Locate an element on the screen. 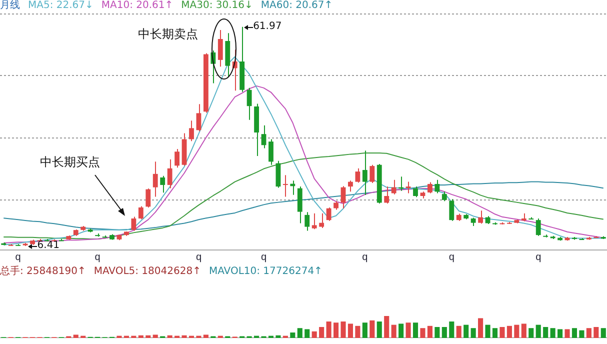 The image size is (607, 344). annotation: 中长期卖点 is located at coordinates (168, 34).